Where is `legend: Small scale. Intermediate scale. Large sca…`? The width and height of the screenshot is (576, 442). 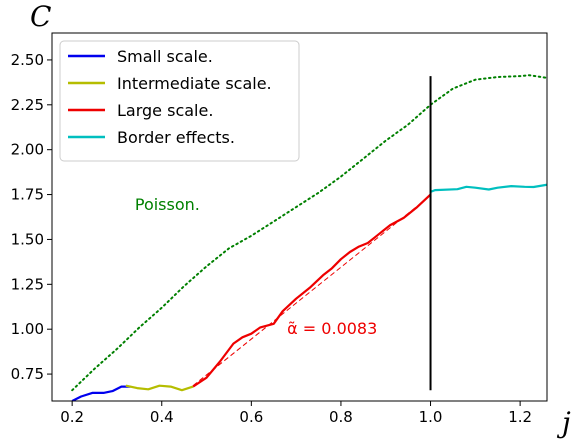 legend: Small scale. Intermediate scale. Large sca… is located at coordinates (179, 101).